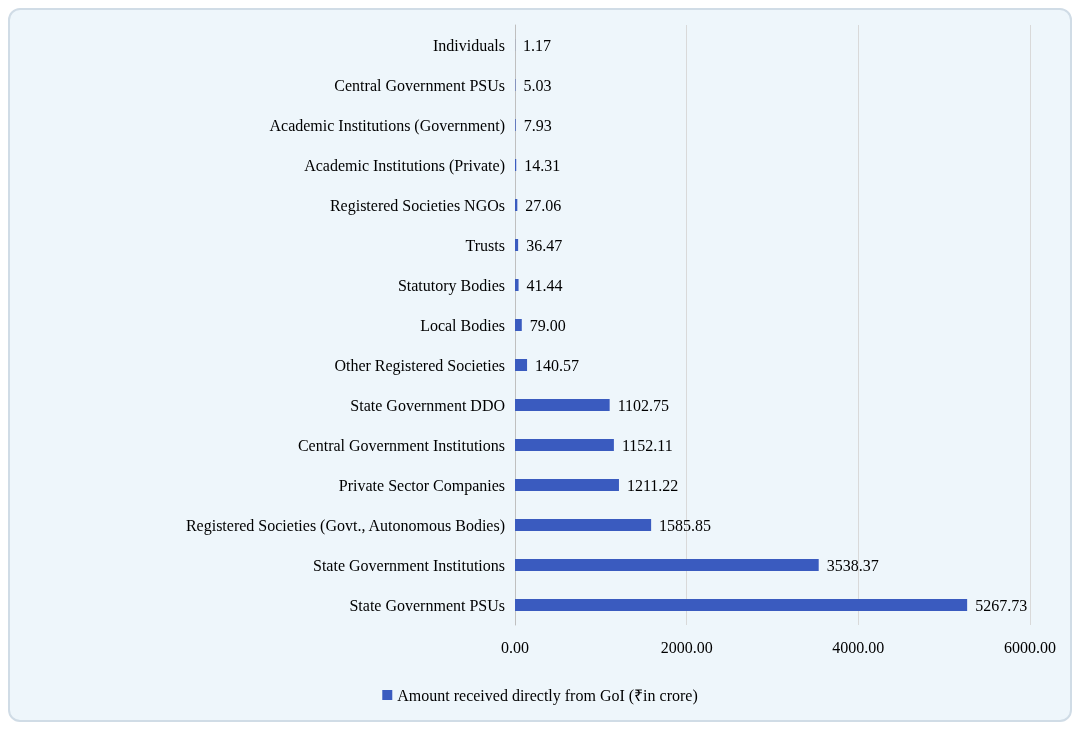 The height and width of the screenshot is (733, 1087). Describe the element at coordinates (547, 325) in the screenshot. I see `data-label: 79.00` at that location.